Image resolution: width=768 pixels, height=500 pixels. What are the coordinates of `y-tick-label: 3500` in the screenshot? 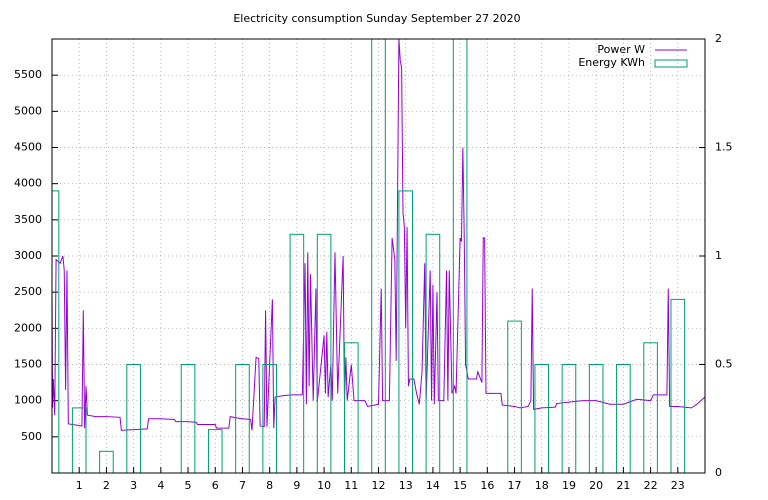 It's located at (28, 219).